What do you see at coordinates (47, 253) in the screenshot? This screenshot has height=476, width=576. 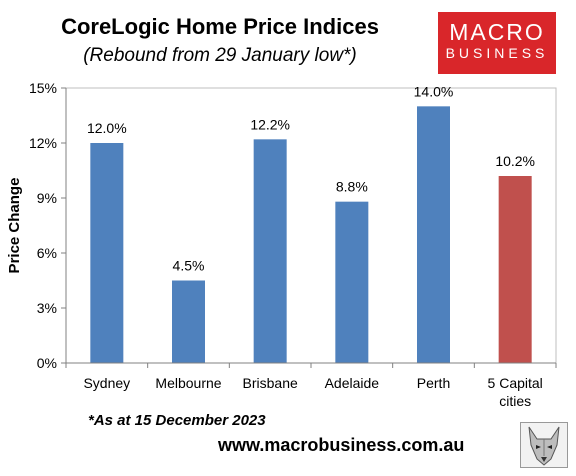 I see `y-tick-label: 6%` at bounding box center [47, 253].